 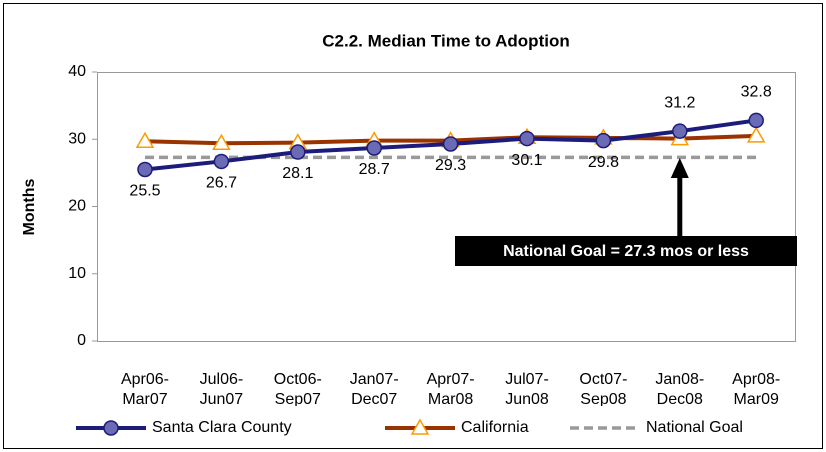 I want to click on legend-label: Santa Clara County, so click(x=222, y=427).